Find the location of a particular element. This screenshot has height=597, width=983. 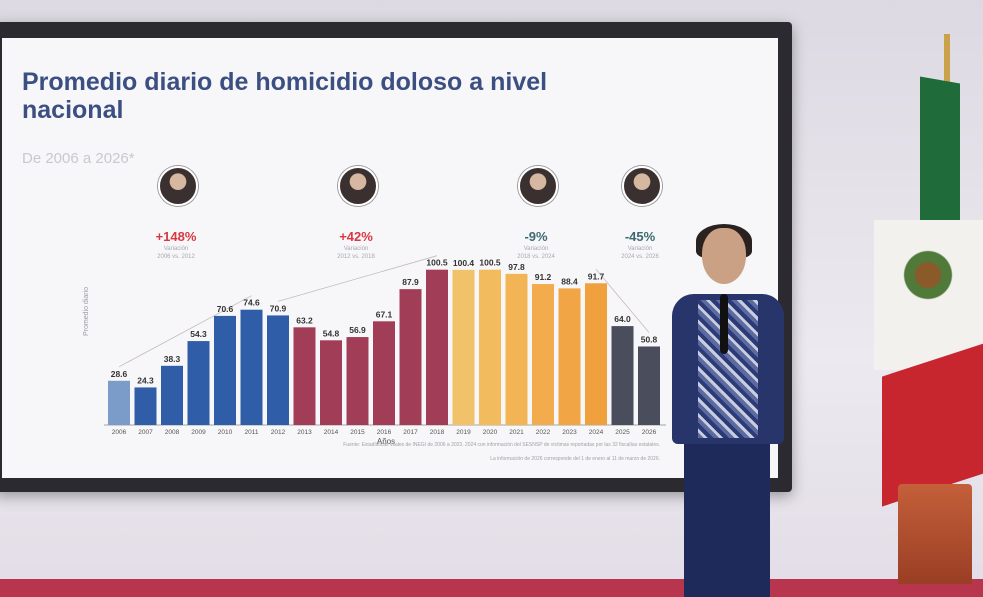

period-3-sublabel: Variación is located at coordinates (536, 249).